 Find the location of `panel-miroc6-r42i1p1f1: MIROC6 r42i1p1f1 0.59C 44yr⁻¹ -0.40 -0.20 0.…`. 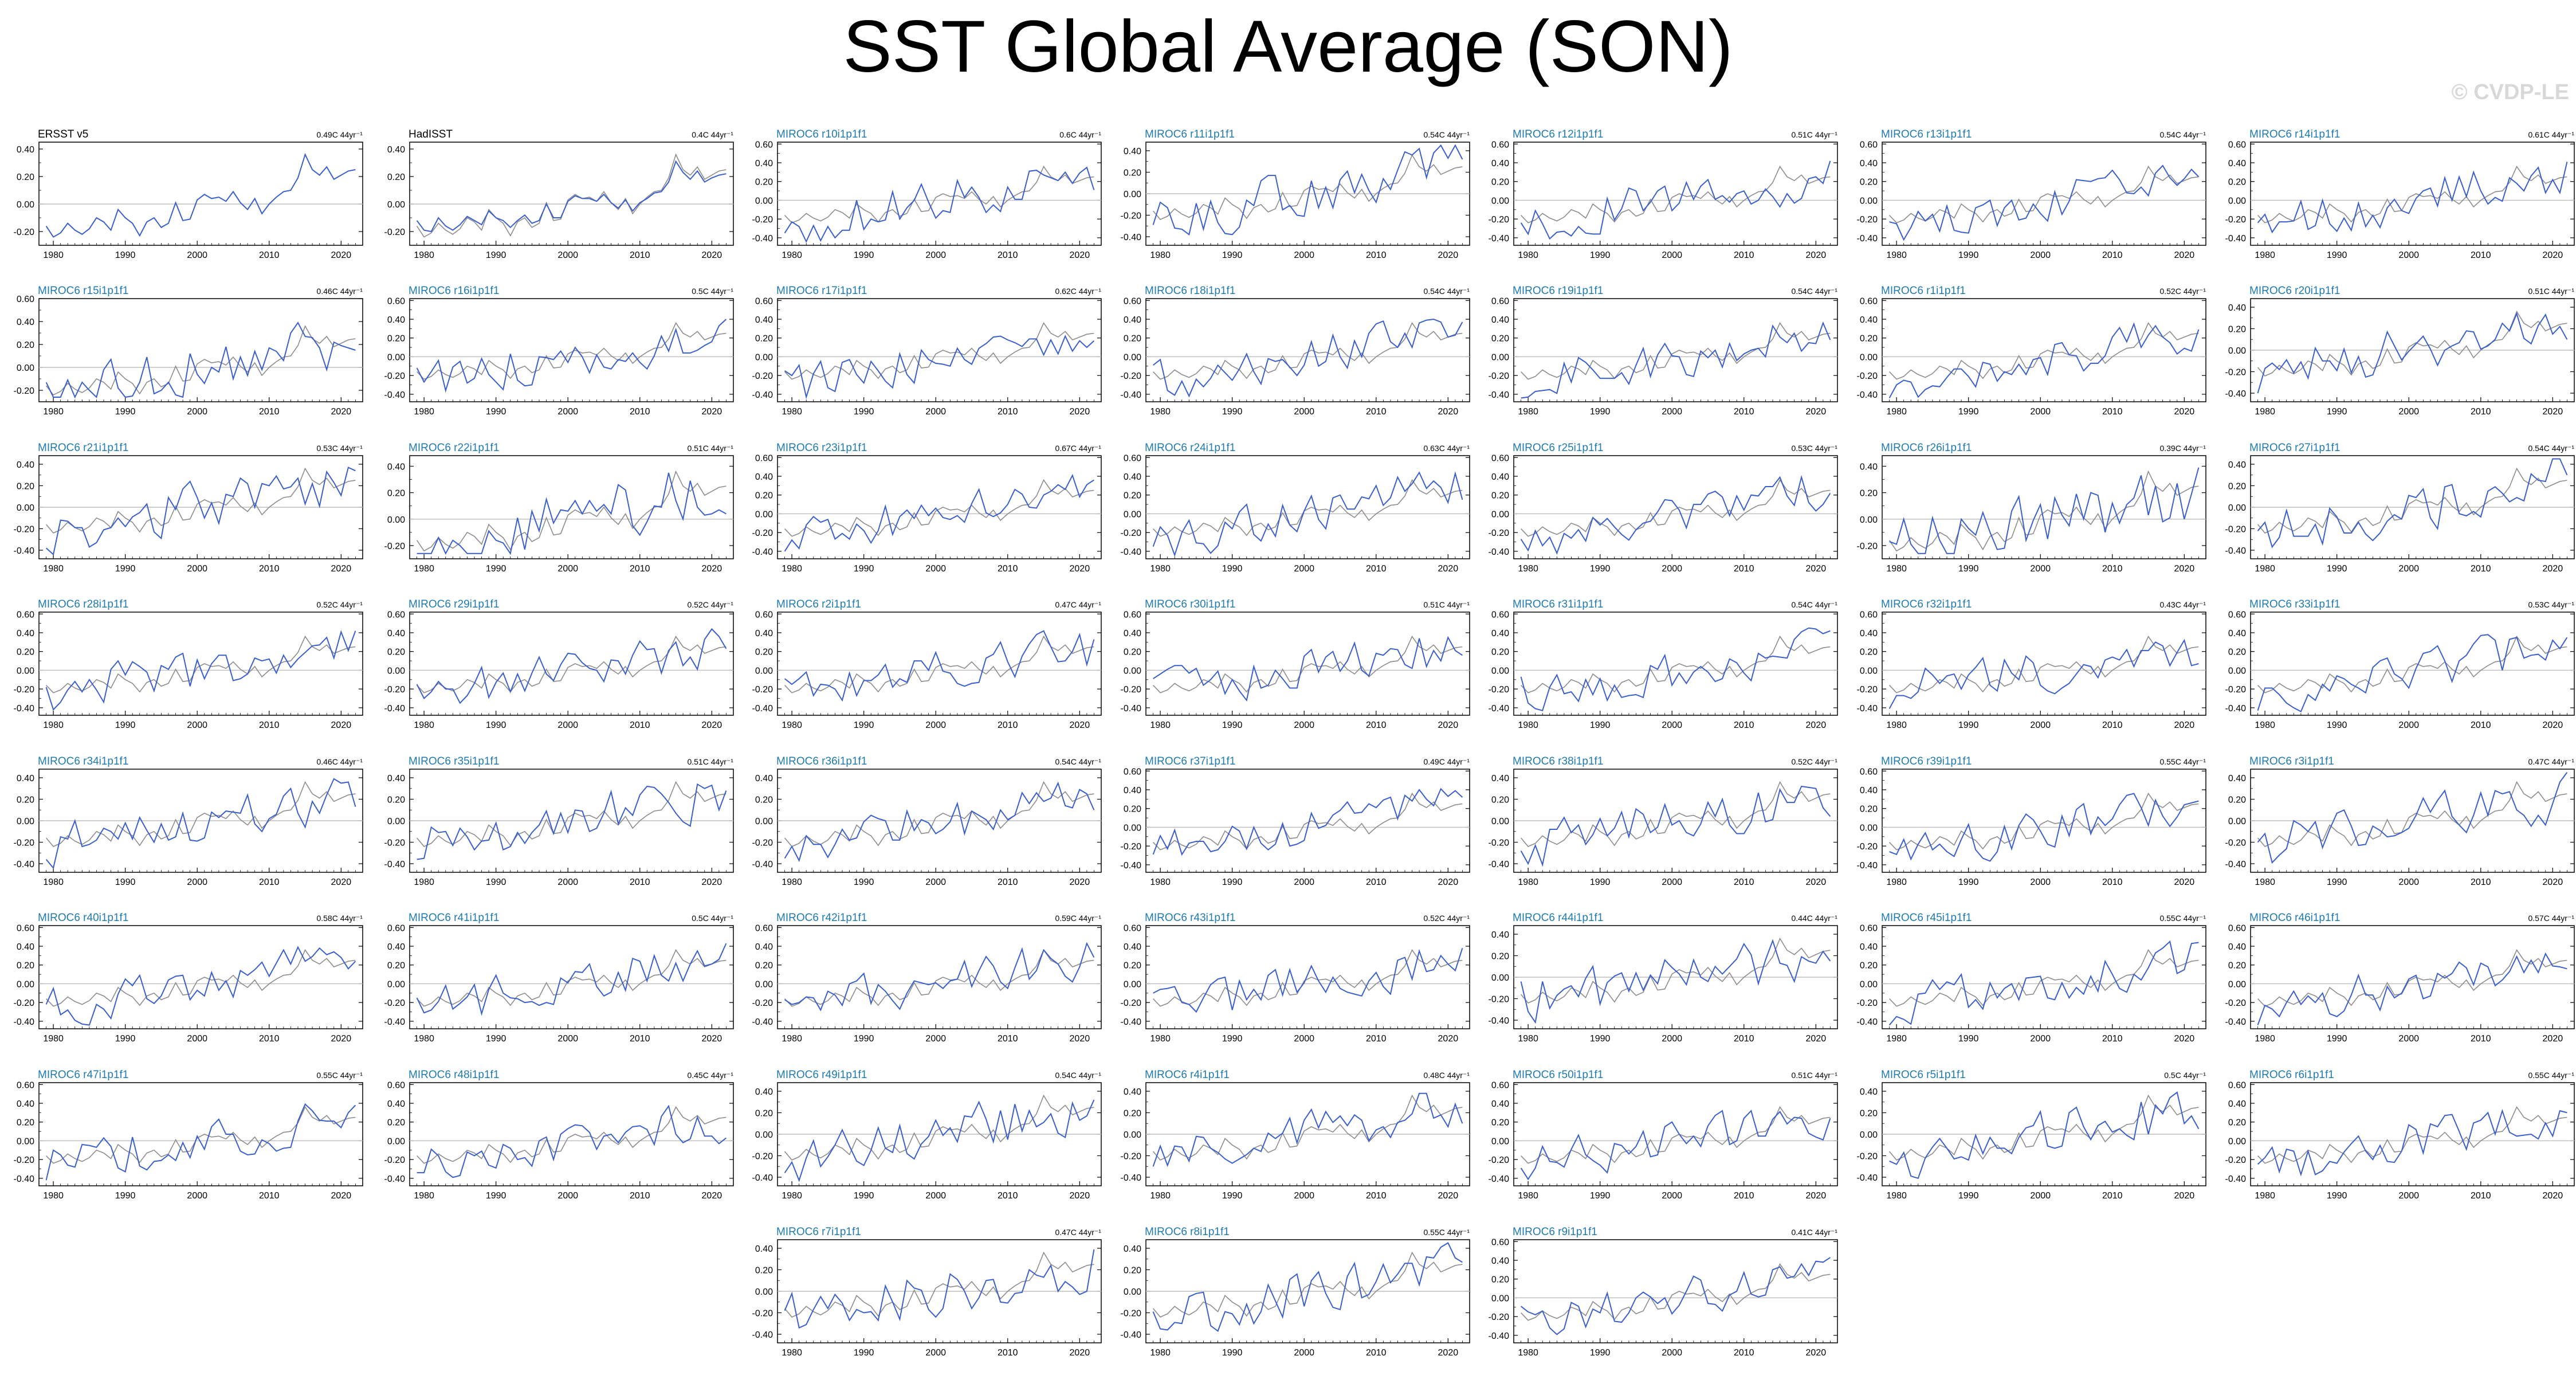

panel-miroc6-r42i1p1f1: MIROC6 r42i1p1f1 0.59C 44yr⁻¹ -0.40 -0.20 0.… is located at coordinates (927, 978).